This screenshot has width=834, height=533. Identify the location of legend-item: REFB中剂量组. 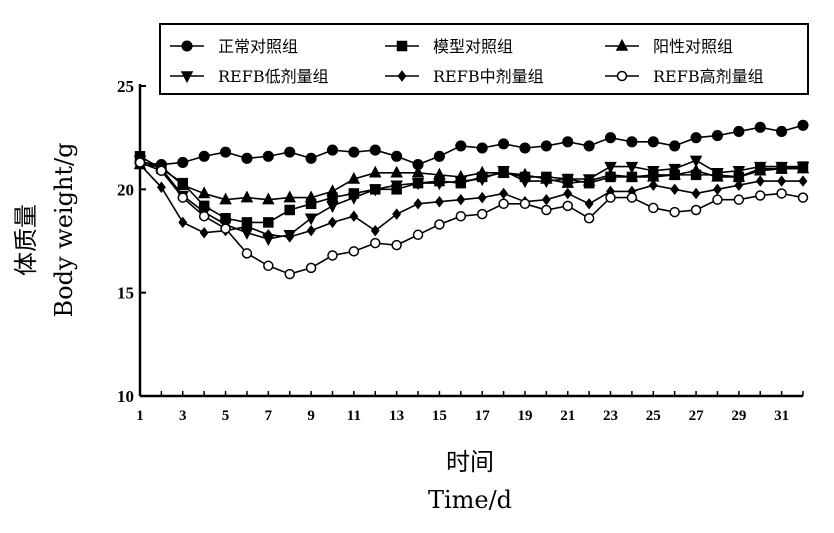
(464, 76).